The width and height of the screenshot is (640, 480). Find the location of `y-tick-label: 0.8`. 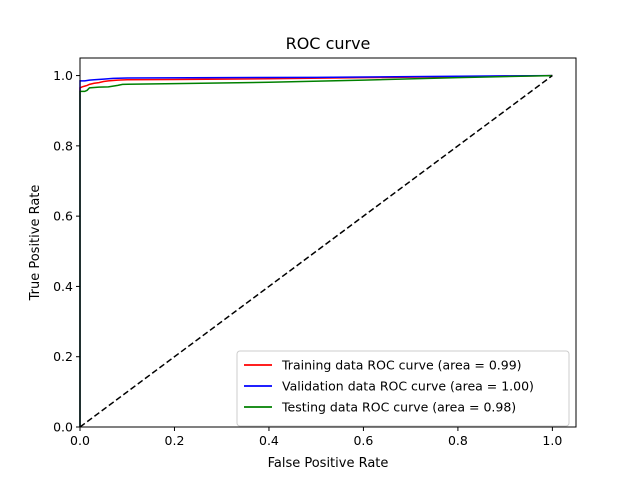

y-tick-label: 0.8 is located at coordinates (63, 145).